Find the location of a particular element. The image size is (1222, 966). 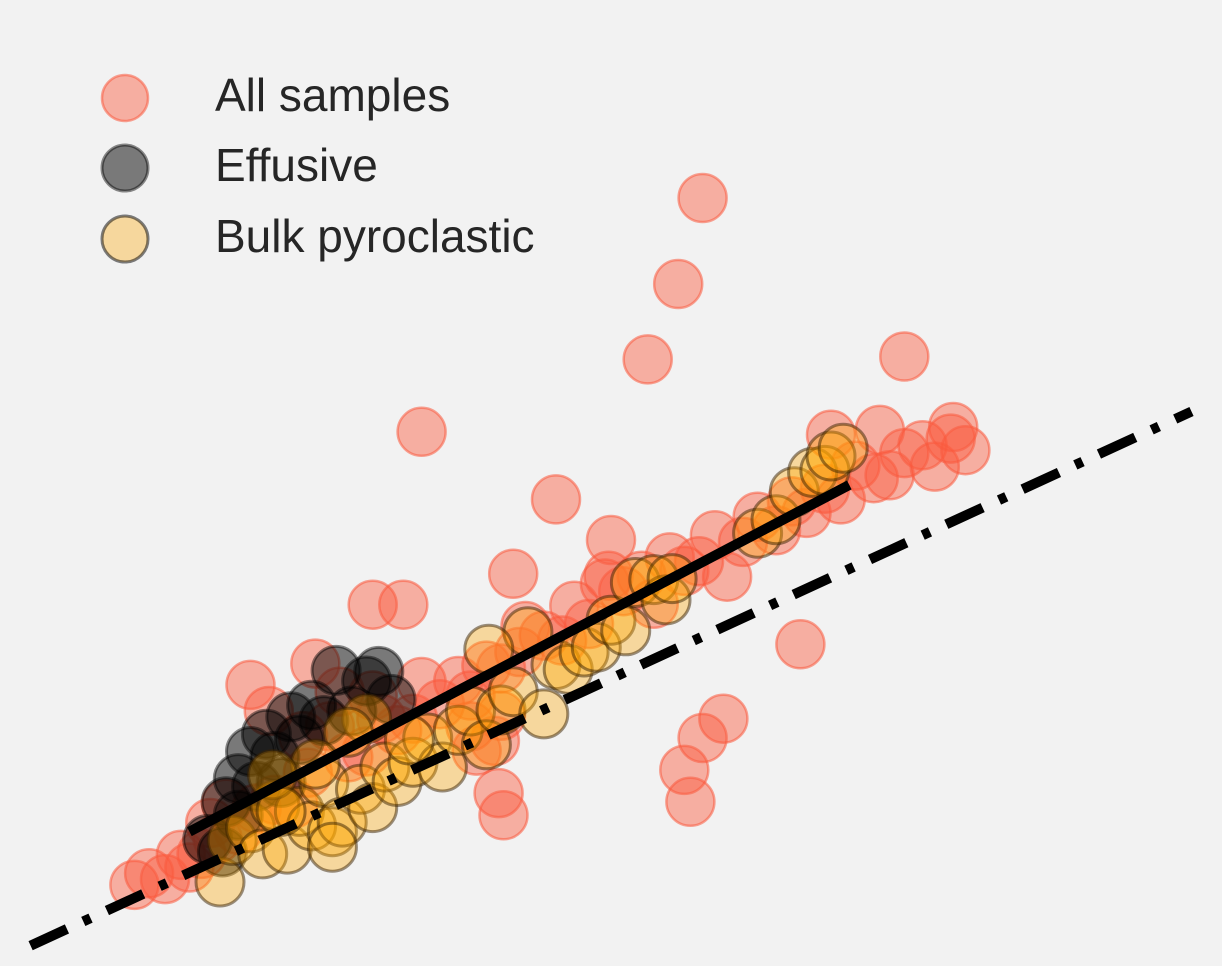

legend: All samples Effusive Bulk pyroclastic is located at coordinates (317, 166).